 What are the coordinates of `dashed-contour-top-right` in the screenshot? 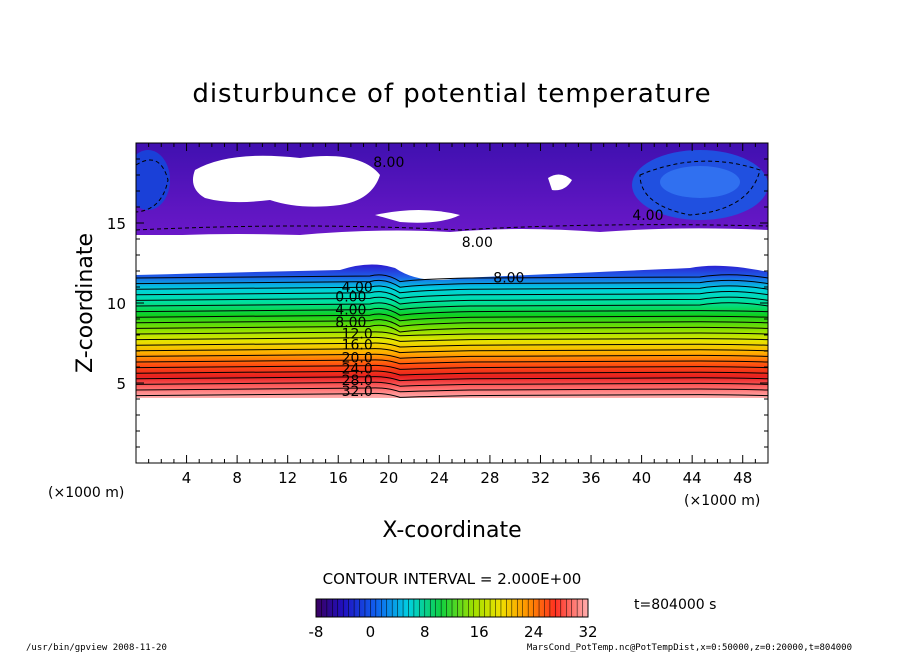 It's located at (700, 188).